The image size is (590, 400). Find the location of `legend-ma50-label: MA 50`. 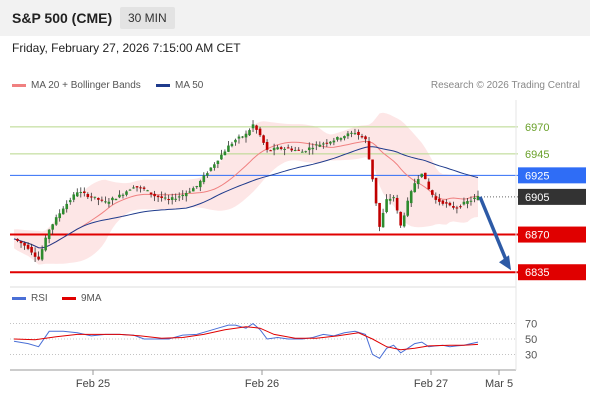

legend-ma50-label: MA 50 is located at coordinates (189, 85).